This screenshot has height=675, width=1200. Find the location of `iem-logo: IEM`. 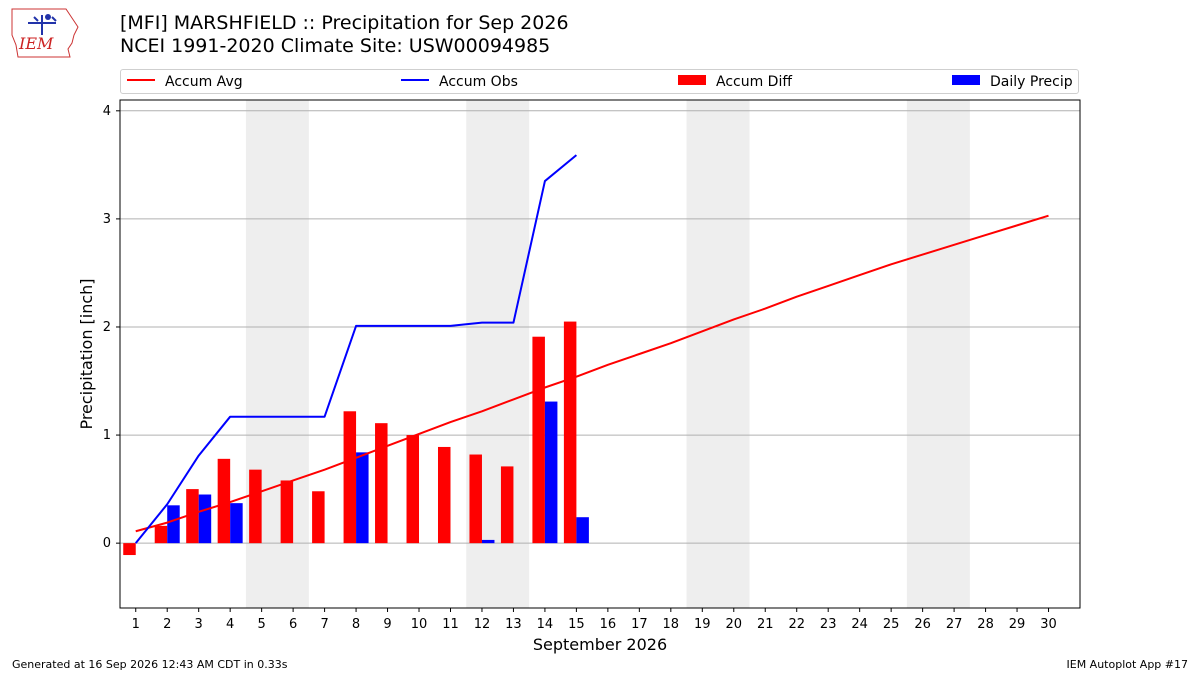

iem-logo: IEM is located at coordinates (45, 33).